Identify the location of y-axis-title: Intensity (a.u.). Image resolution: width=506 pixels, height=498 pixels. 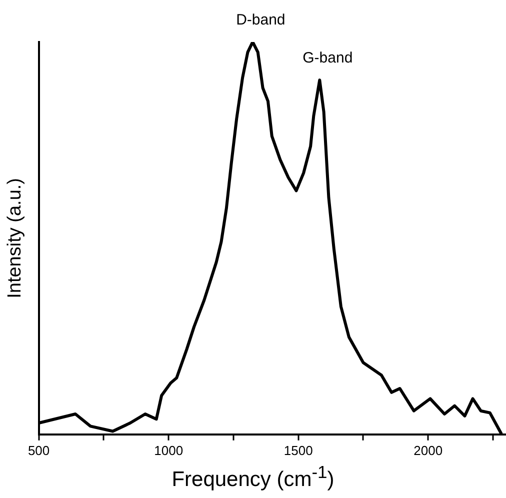
(15, 238).